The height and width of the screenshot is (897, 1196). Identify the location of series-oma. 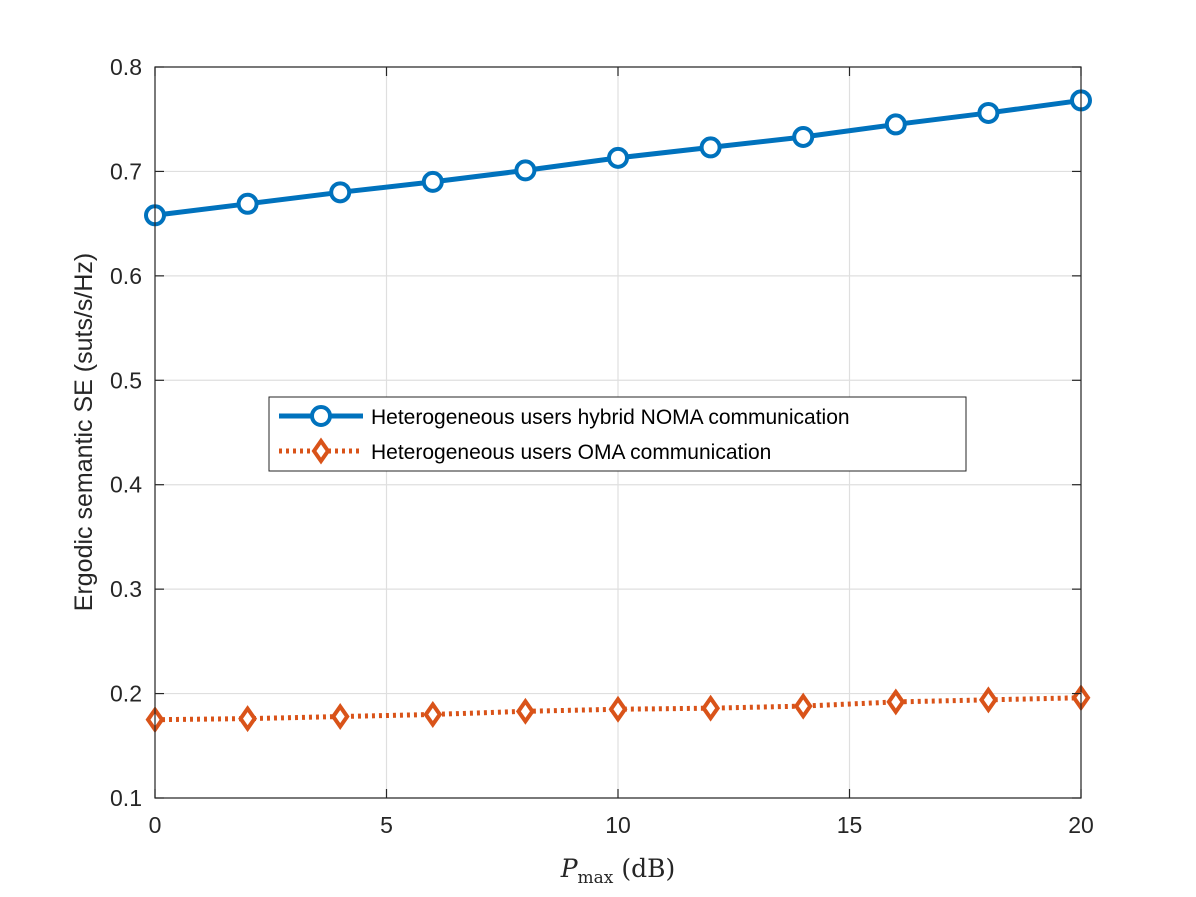
(618, 709).